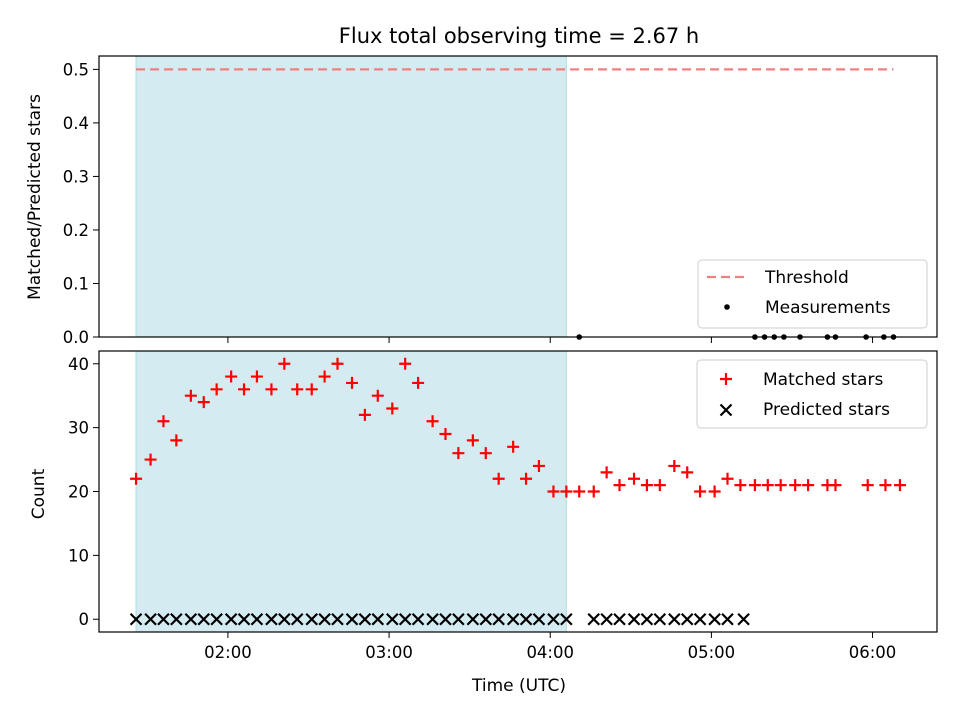  What do you see at coordinates (76, 337) in the screenshot?
I see `y-tick-label: 0.0` at bounding box center [76, 337].